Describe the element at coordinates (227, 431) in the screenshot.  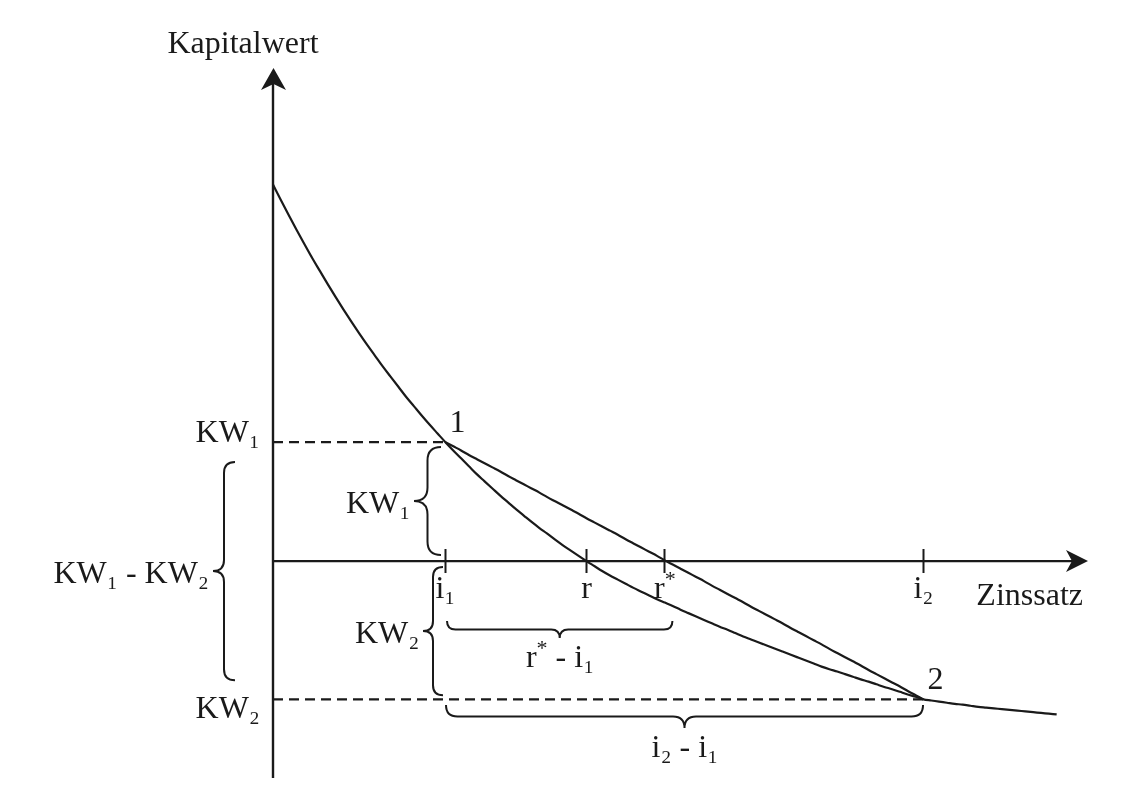
I see `text: KW₁` at that location.